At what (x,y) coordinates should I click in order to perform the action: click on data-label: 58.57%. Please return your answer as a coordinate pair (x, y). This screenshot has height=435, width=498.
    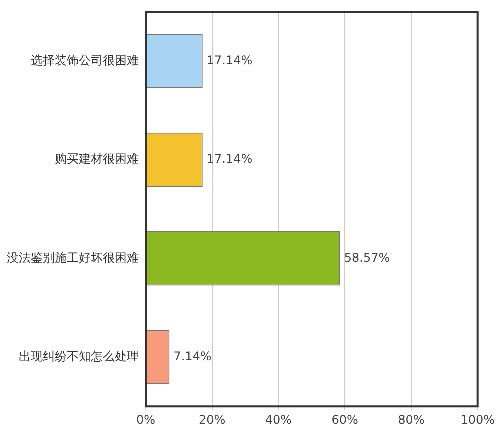
    Looking at the image, I should click on (367, 257).